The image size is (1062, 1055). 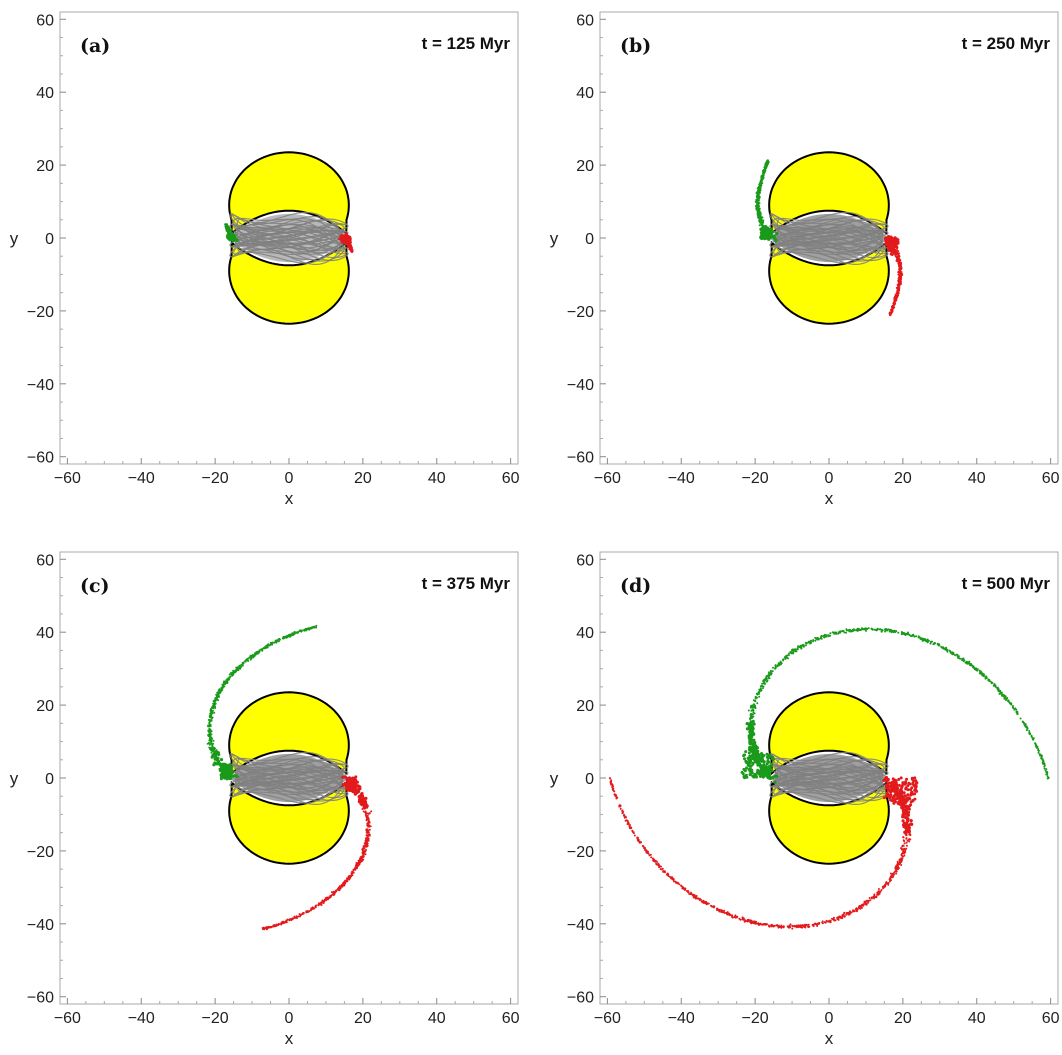 What do you see at coordinates (829, 498) in the screenshot?
I see `x-axis-label: x` at bounding box center [829, 498].